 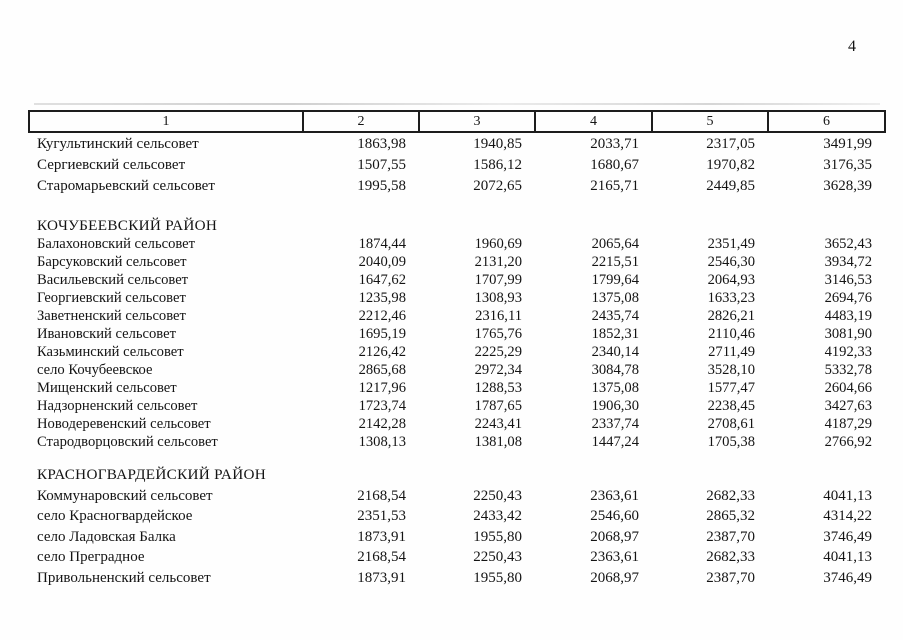 What do you see at coordinates (731, 316) in the screenshot?
I see `value-col-5: 2826,21` at bounding box center [731, 316].